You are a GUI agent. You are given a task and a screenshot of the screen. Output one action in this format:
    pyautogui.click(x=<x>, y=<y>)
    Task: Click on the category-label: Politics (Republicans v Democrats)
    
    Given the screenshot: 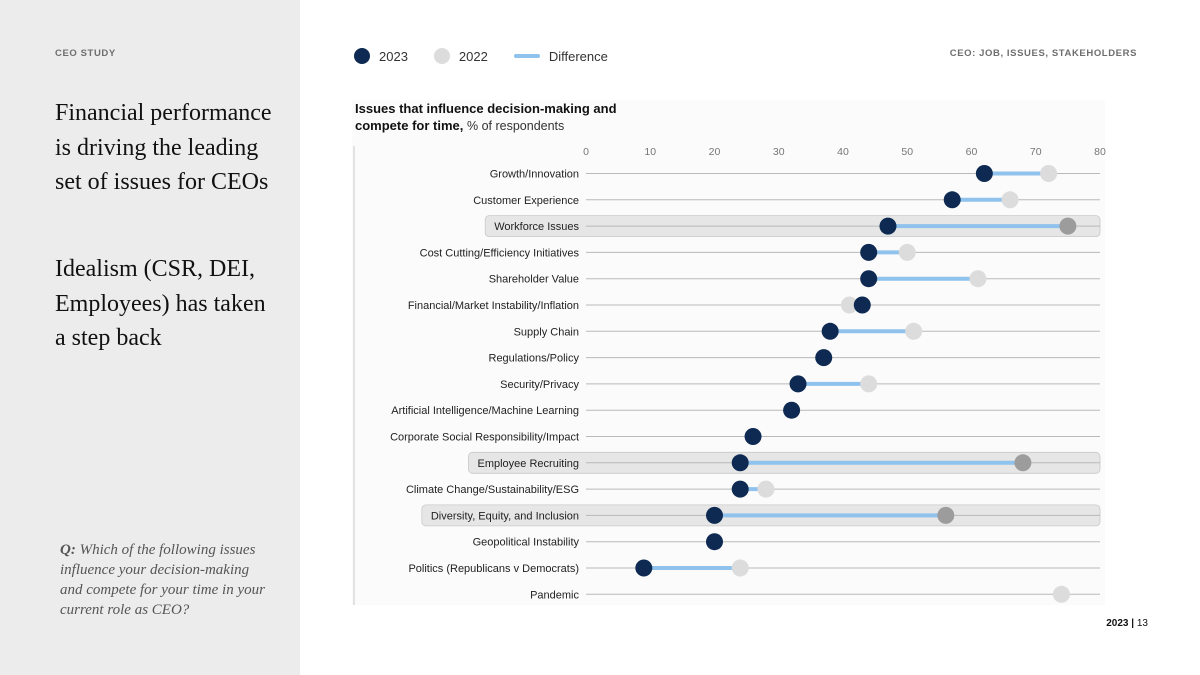 What is the action you would take?
    pyautogui.click(x=493, y=569)
    